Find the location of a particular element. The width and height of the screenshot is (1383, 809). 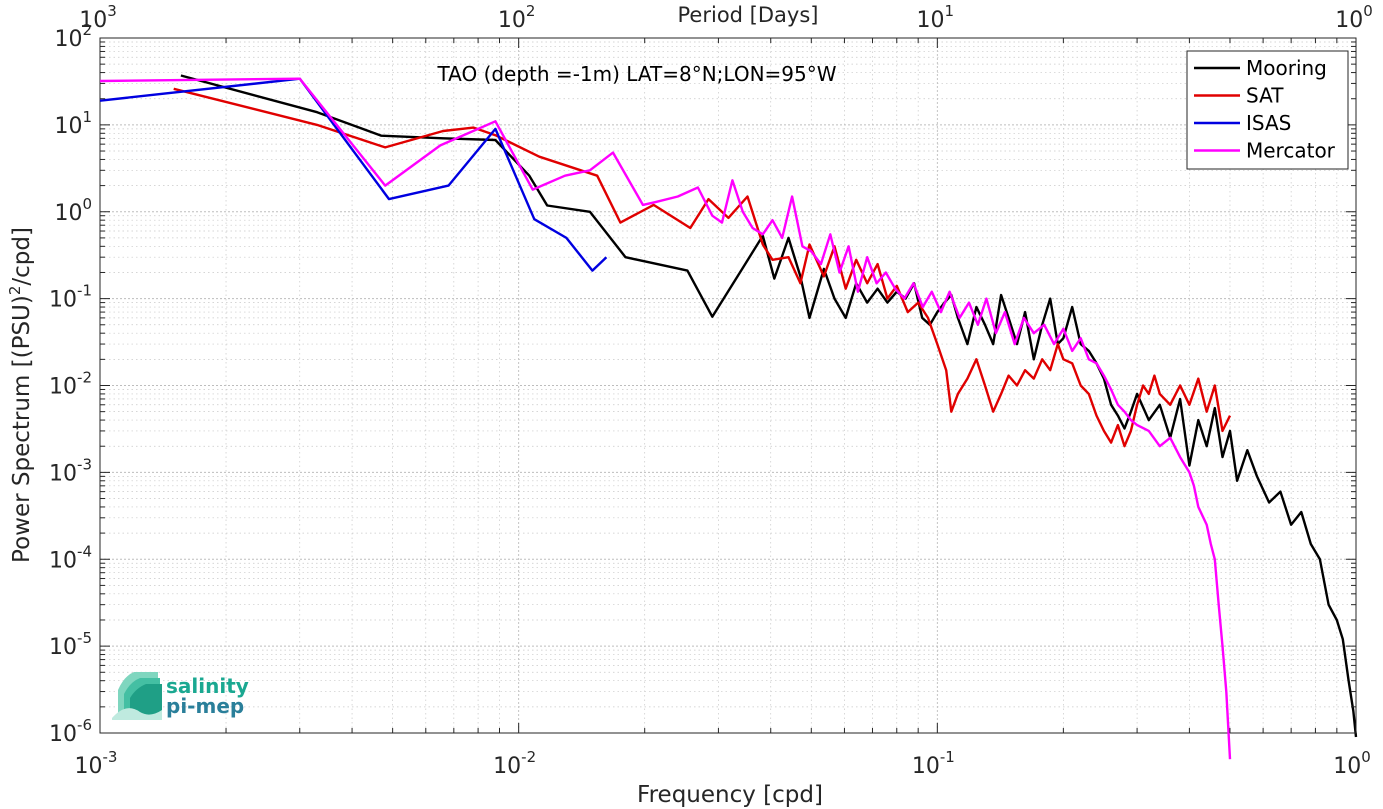

x-tick-label: 10⁻³ is located at coordinates (96, 763).